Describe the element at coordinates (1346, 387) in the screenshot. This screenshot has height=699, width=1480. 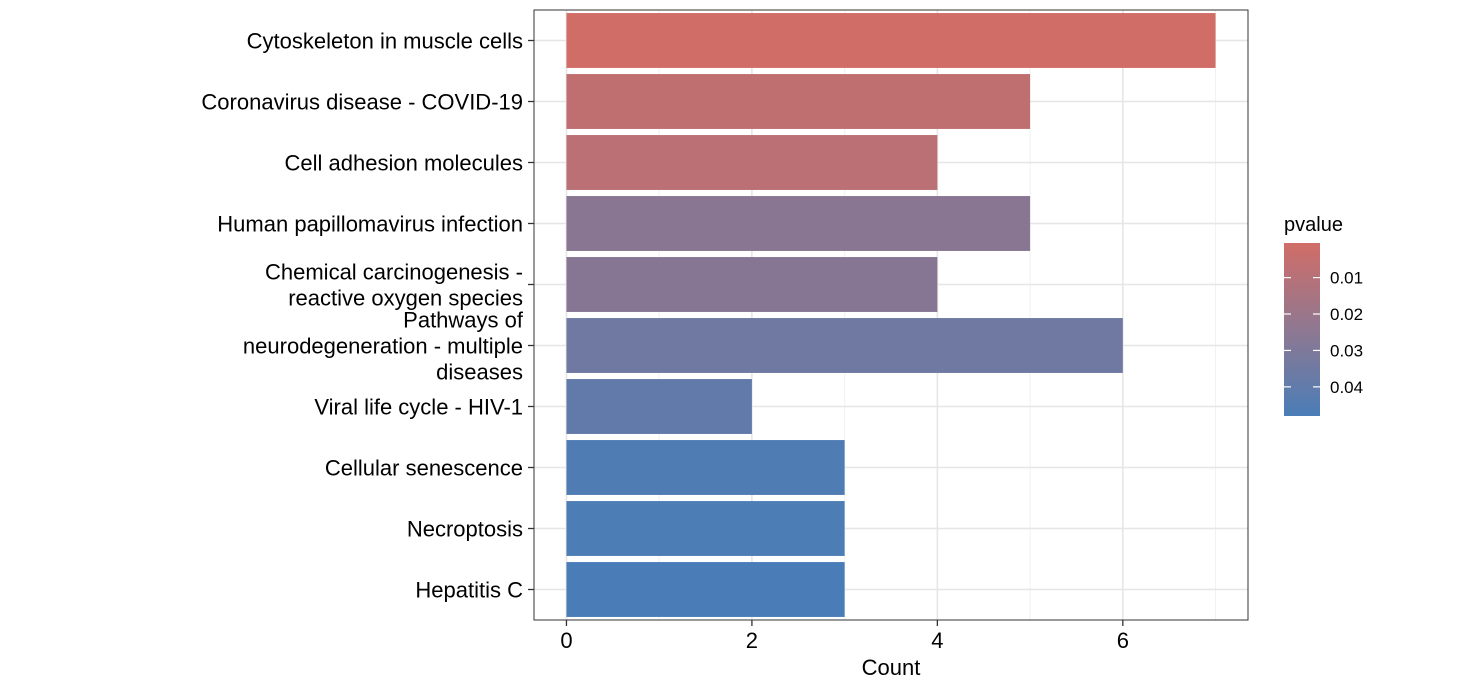
I see `legend-tick-label: 0.04` at that location.